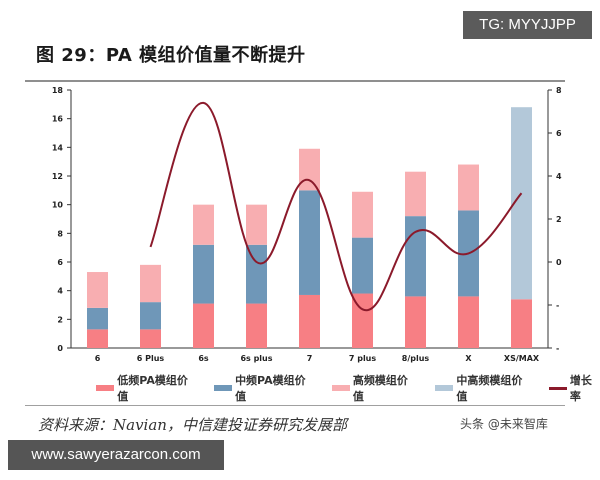 The image size is (600, 480). Describe the element at coordinates (527, 25) in the screenshot. I see `tg-watermark-badge: TG: MYYJJPP` at that location.